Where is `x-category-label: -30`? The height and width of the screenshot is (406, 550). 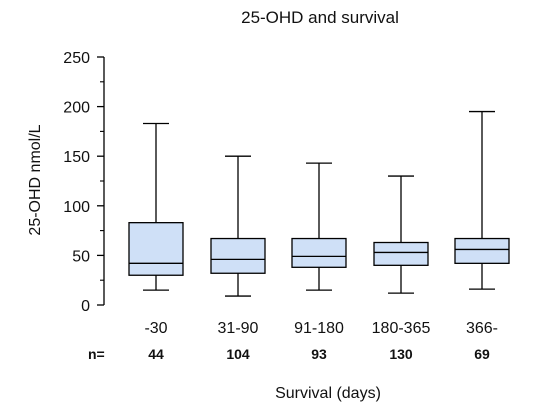
x-category-label: -30 is located at coordinates (155, 328).